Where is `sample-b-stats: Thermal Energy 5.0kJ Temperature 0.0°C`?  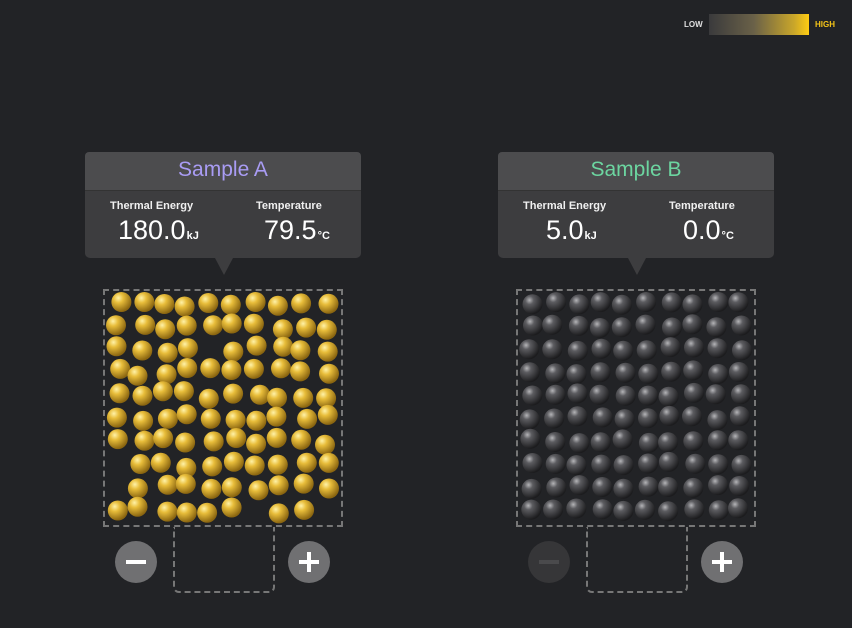 sample-b-stats: Thermal Energy 5.0kJ Temperature 0.0°C is located at coordinates (636, 224).